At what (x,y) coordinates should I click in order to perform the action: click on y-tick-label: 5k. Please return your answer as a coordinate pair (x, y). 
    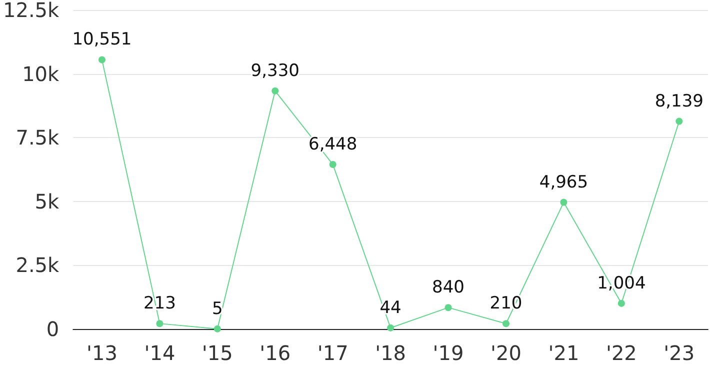
    Looking at the image, I should click on (47, 201).